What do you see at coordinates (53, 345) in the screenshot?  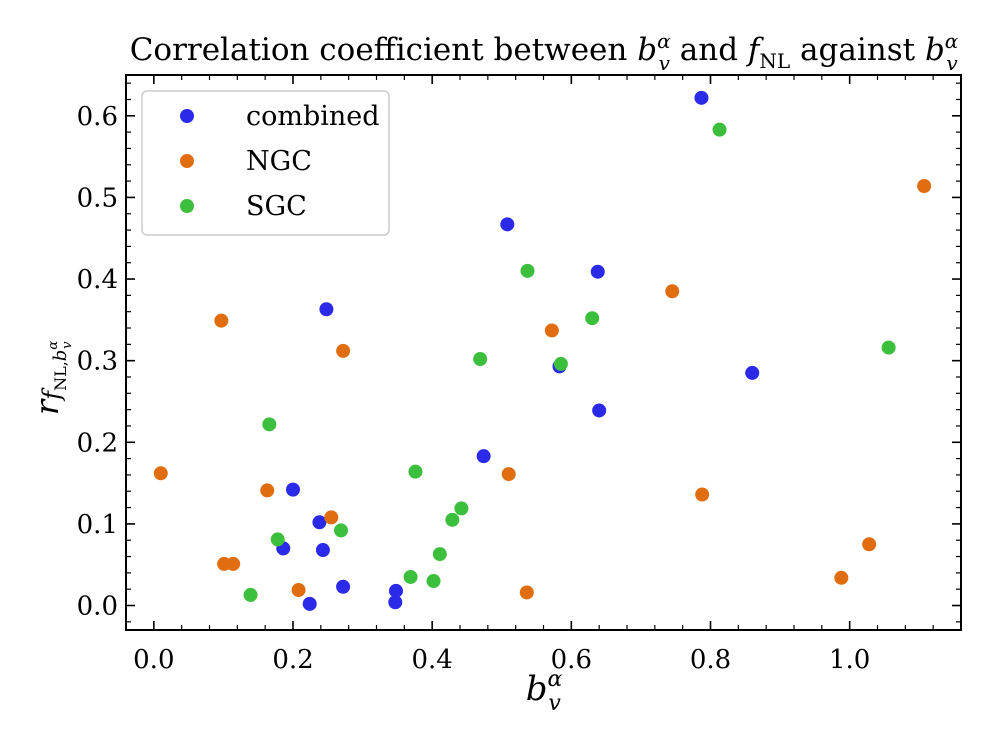 I see `y-axis-label-b-sup: α` at bounding box center [53, 345].